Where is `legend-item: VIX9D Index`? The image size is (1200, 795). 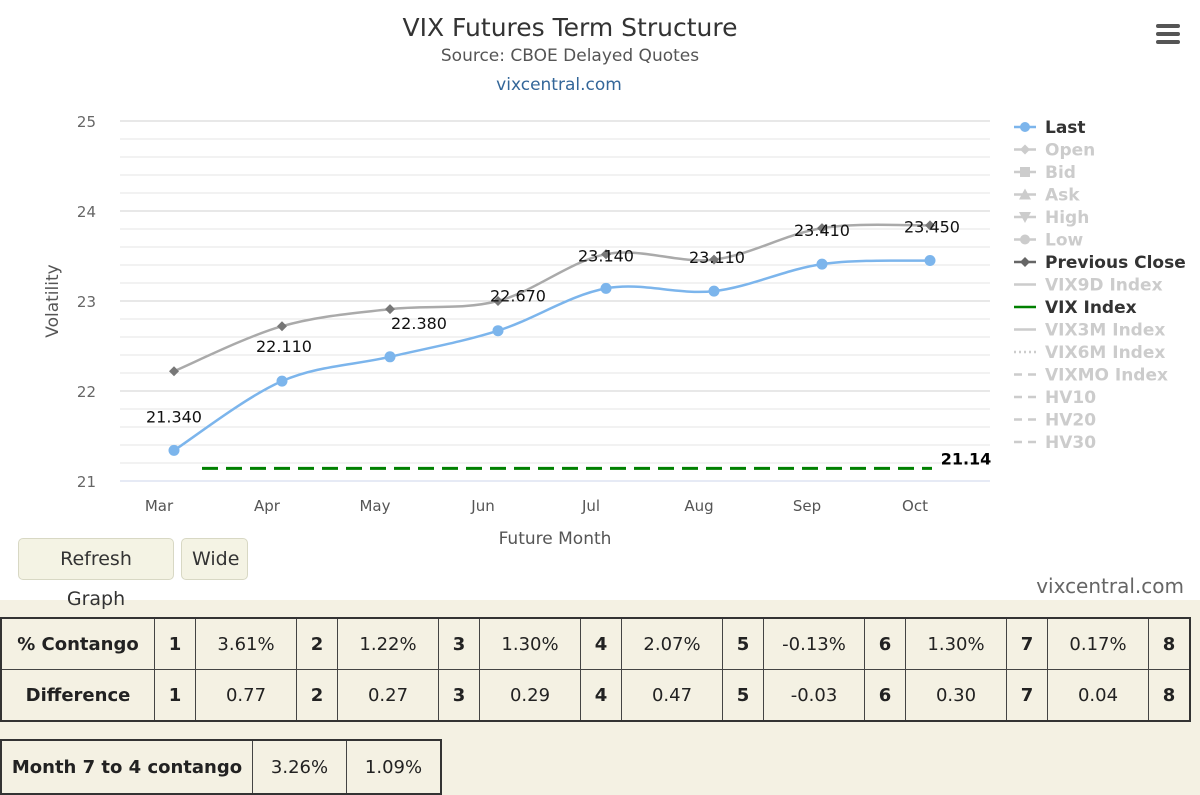
legend-item: VIX9D Index is located at coordinates (1088, 286).